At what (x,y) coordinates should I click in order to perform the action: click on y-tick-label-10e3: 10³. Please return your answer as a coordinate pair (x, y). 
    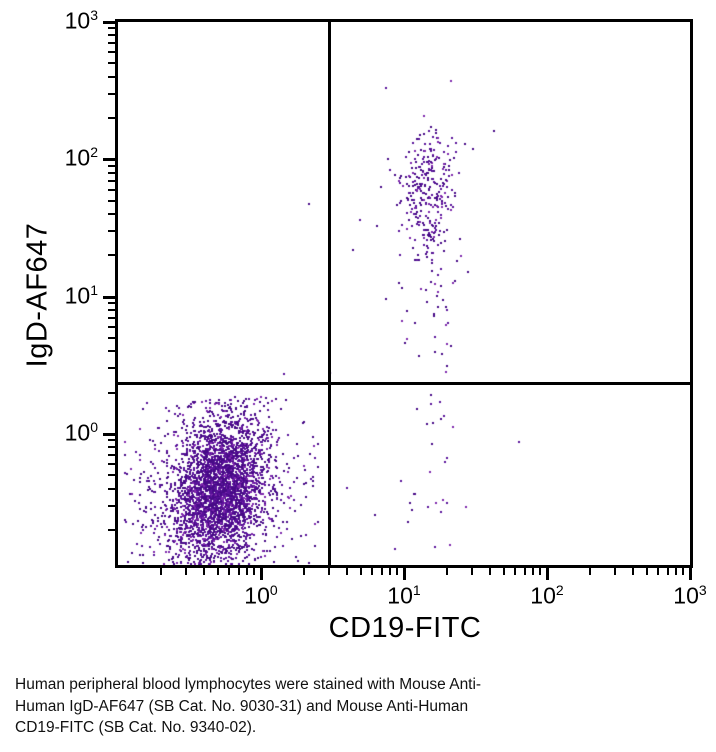
    Looking at the image, I should click on (81, 20).